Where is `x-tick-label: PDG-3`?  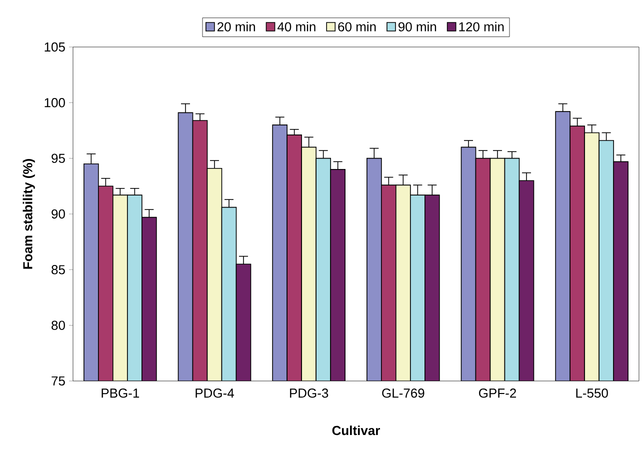 x-tick-label: PDG-3 is located at coordinates (309, 393).